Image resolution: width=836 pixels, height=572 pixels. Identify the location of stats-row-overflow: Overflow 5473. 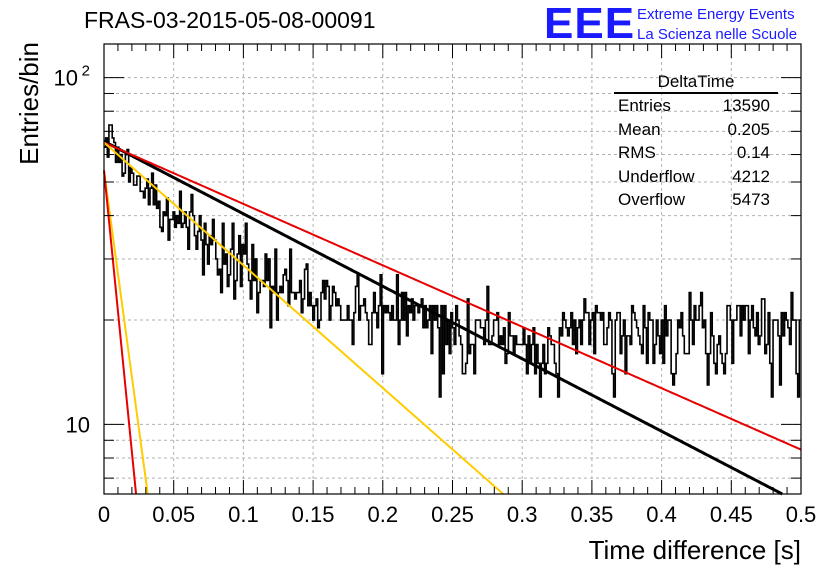
(697, 200).